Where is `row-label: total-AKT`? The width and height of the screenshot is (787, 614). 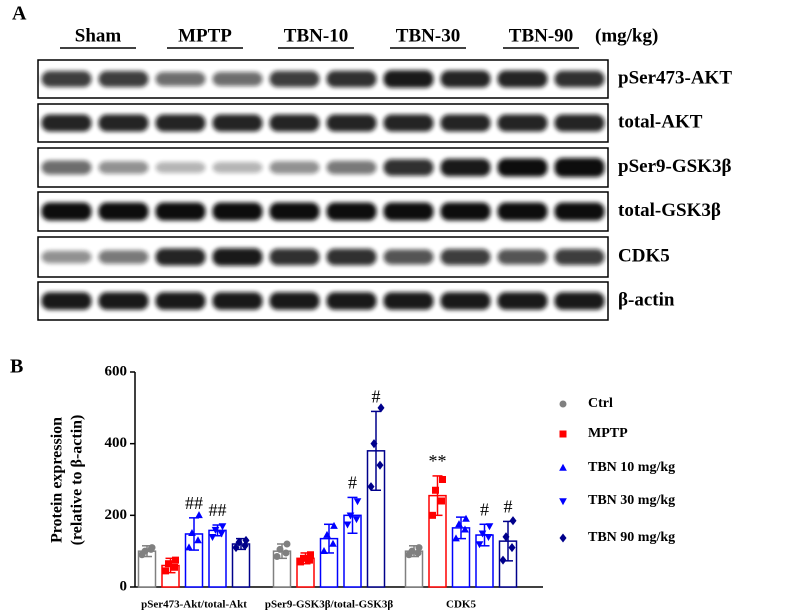 row-label: total-AKT is located at coordinates (660, 121).